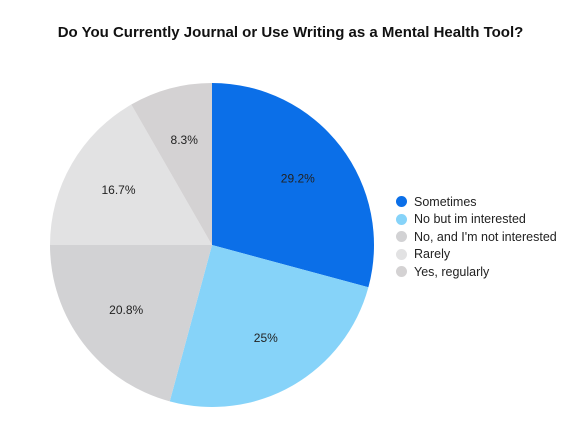 This screenshot has width=581, height=429. I want to click on slice-value-label: 8.3%, so click(185, 140).